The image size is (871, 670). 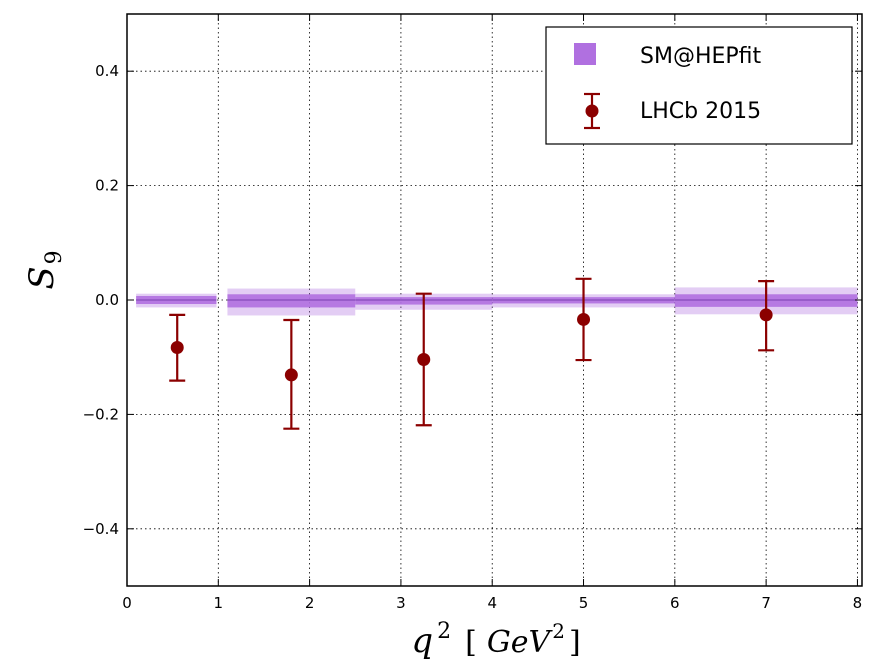 I want to click on y-tick-label: 0.0, so click(x=107, y=300).